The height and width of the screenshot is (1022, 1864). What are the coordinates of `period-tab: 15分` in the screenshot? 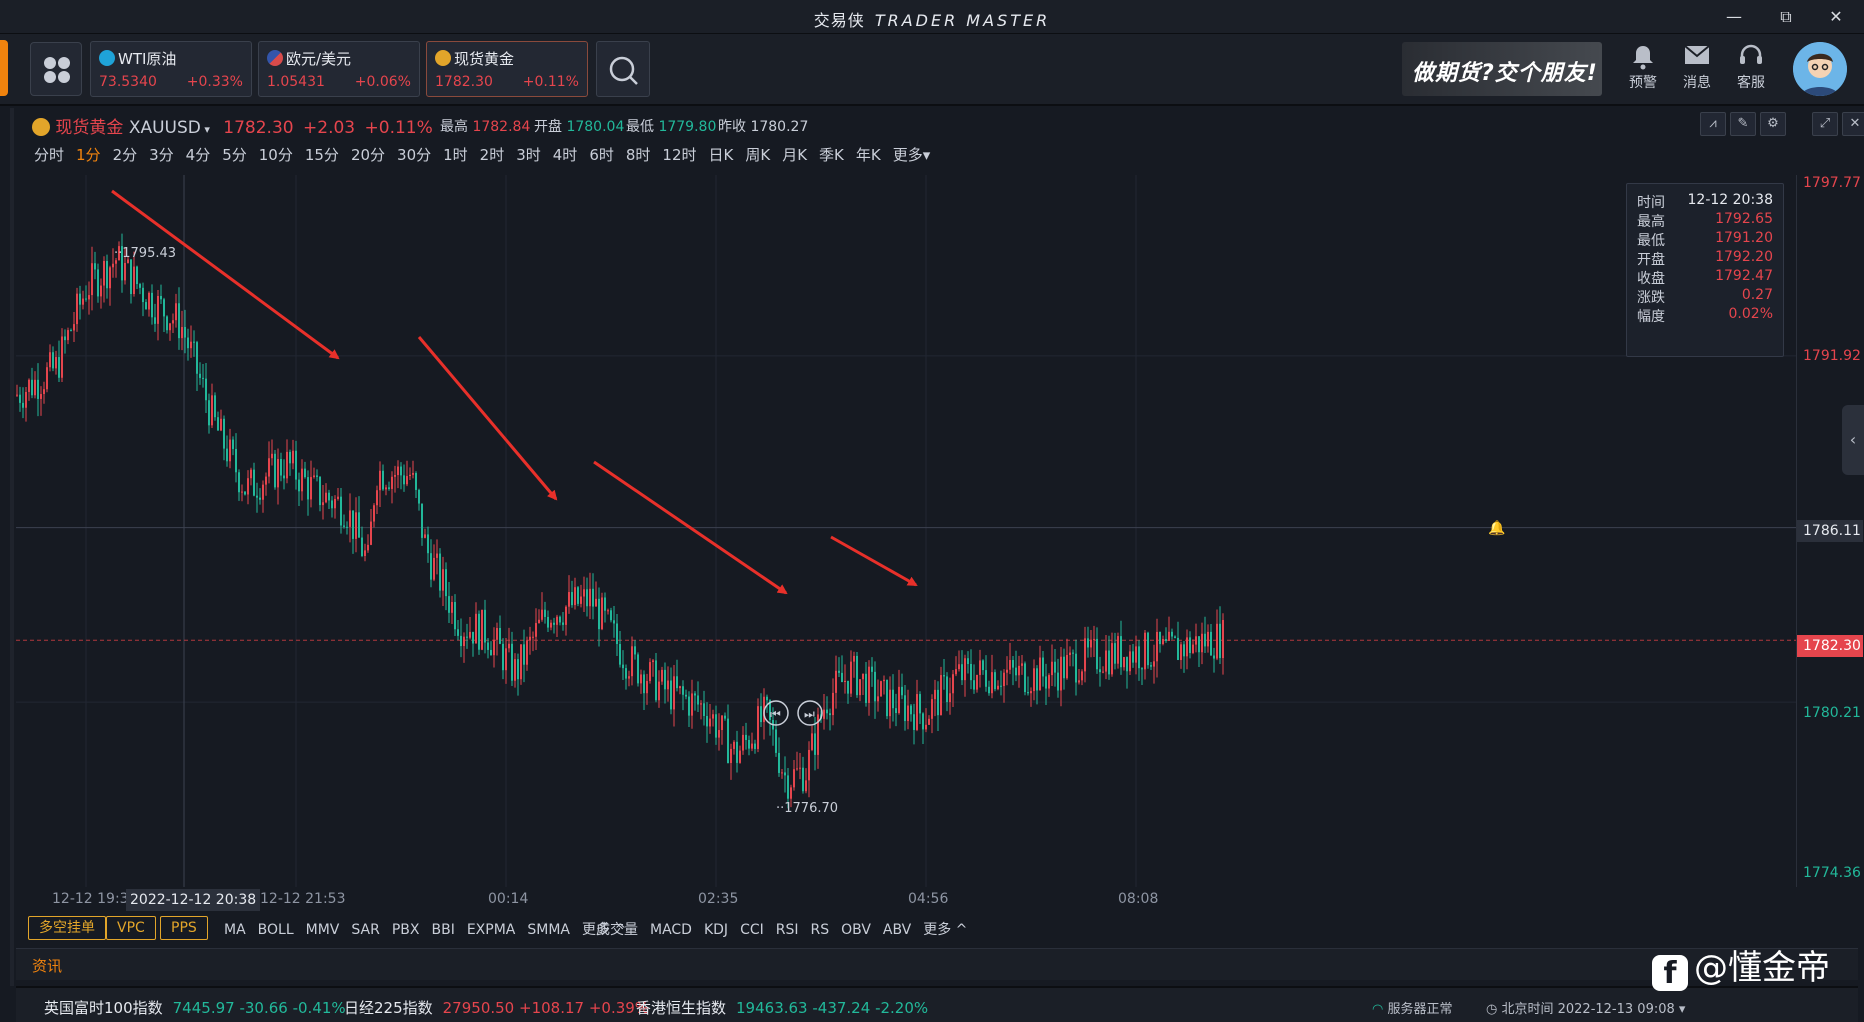 It's located at (321, 155).